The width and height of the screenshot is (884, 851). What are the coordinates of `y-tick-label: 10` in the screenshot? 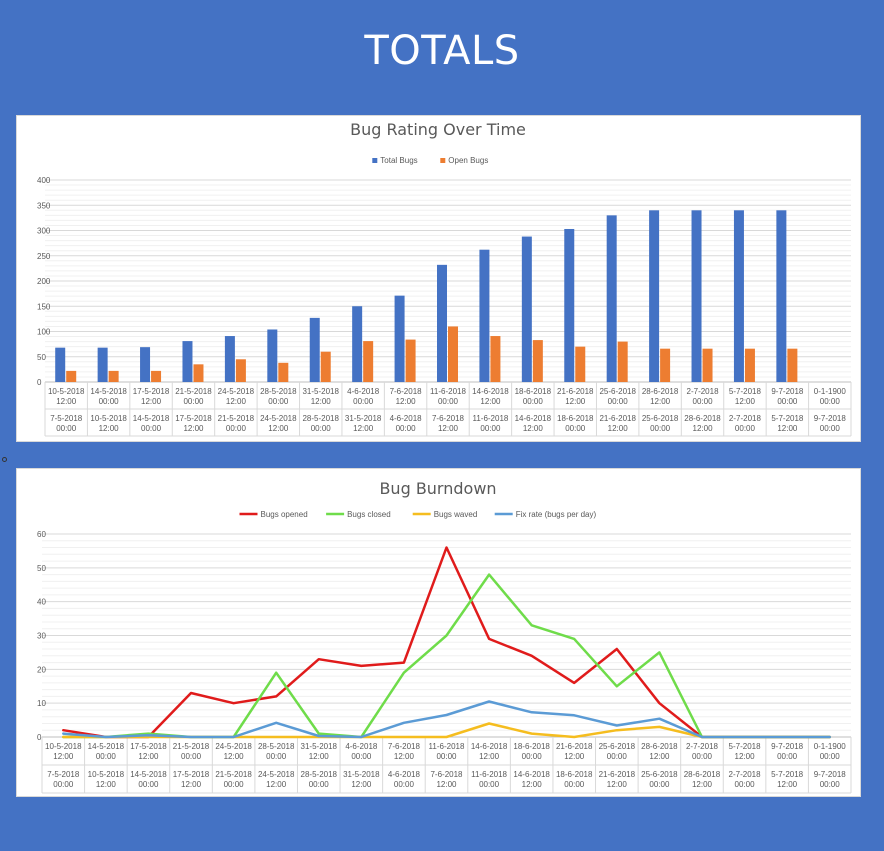 It's located at (41, 703).